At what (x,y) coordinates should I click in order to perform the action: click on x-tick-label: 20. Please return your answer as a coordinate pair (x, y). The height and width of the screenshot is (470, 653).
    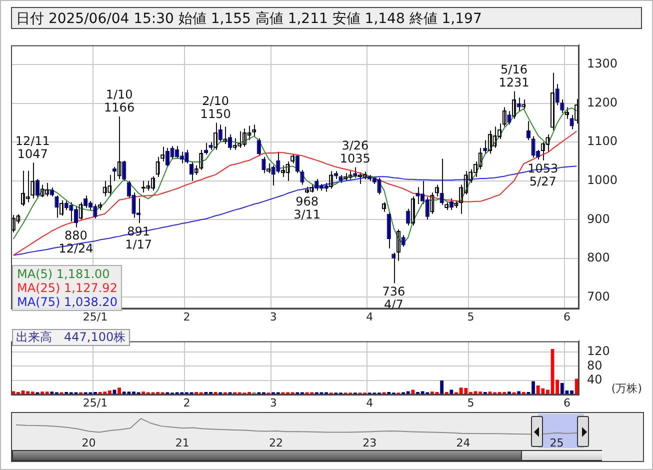
    Looking at the image, I should click on (89, 443).